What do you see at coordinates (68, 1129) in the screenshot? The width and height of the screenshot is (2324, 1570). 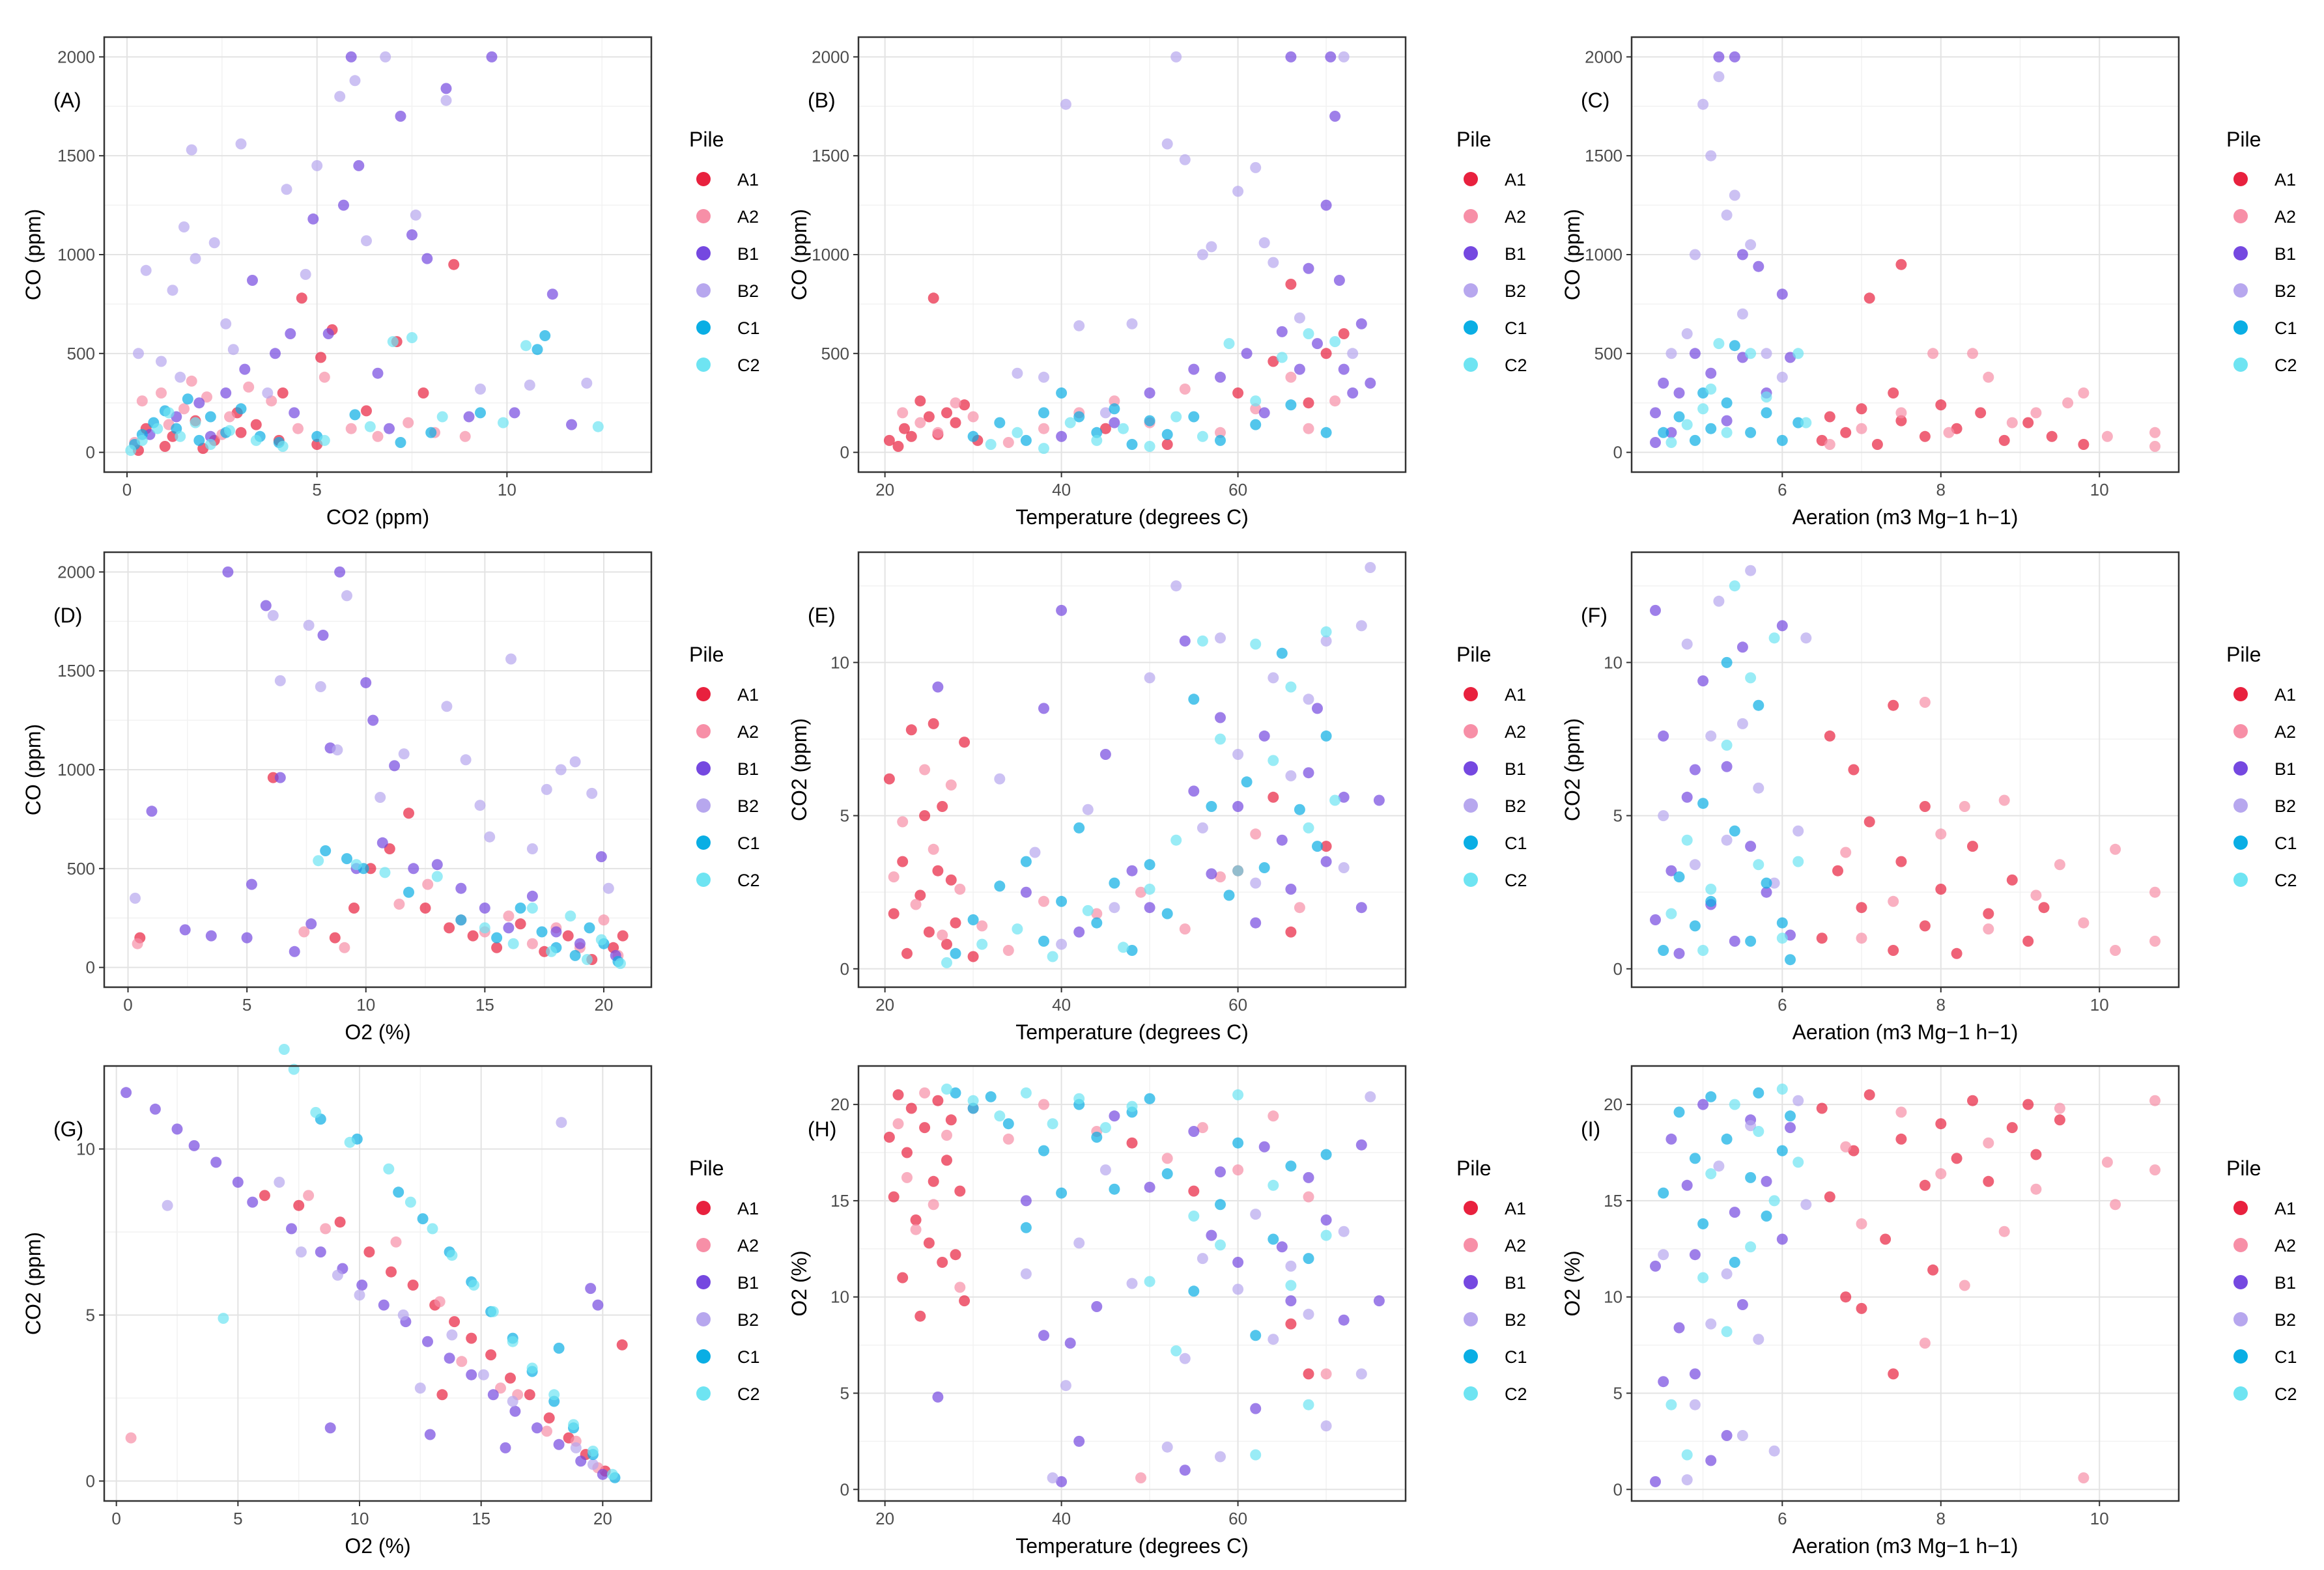 I see `panel-label: (G)` at bounding box center [68, 1129].